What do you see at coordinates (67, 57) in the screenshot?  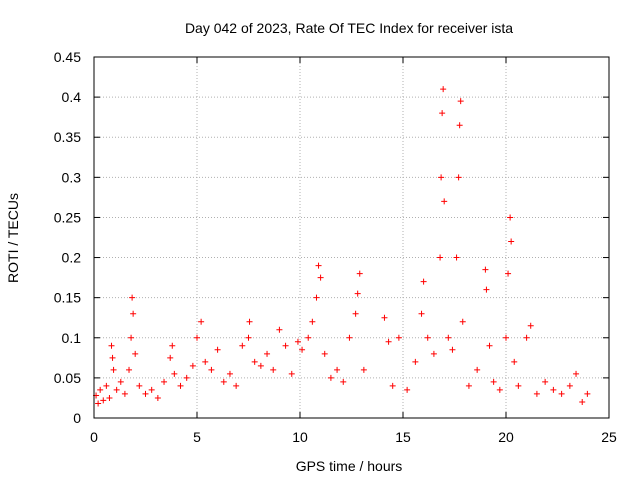 I see `y-tick-label: 0.45` at bounding box center [67, 57].